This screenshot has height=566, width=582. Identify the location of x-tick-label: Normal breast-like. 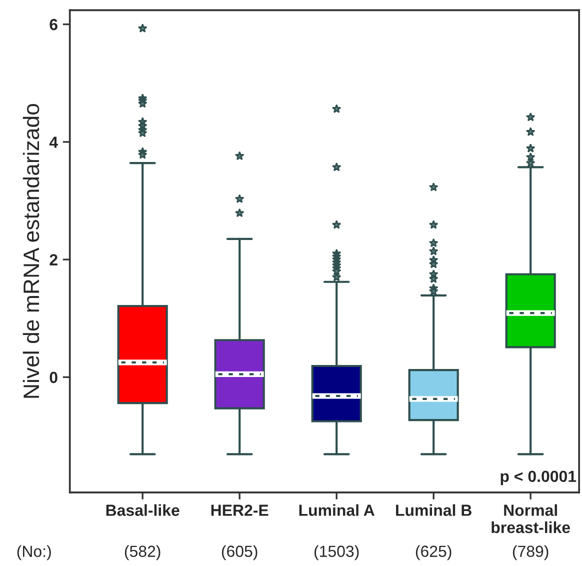
(531, 519).